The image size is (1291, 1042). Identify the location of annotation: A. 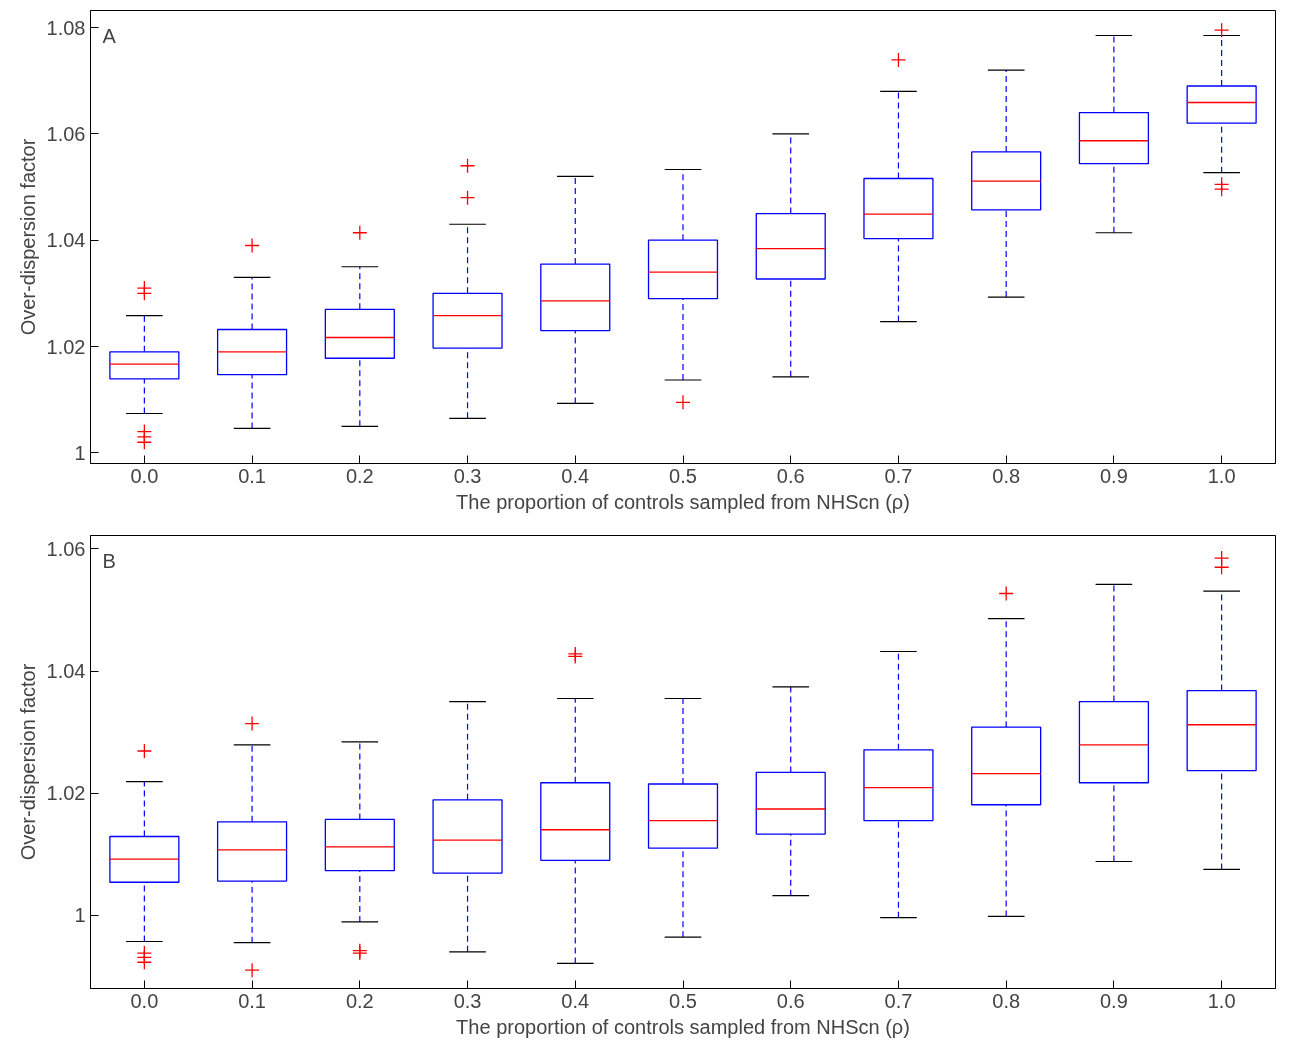
(109, 35).